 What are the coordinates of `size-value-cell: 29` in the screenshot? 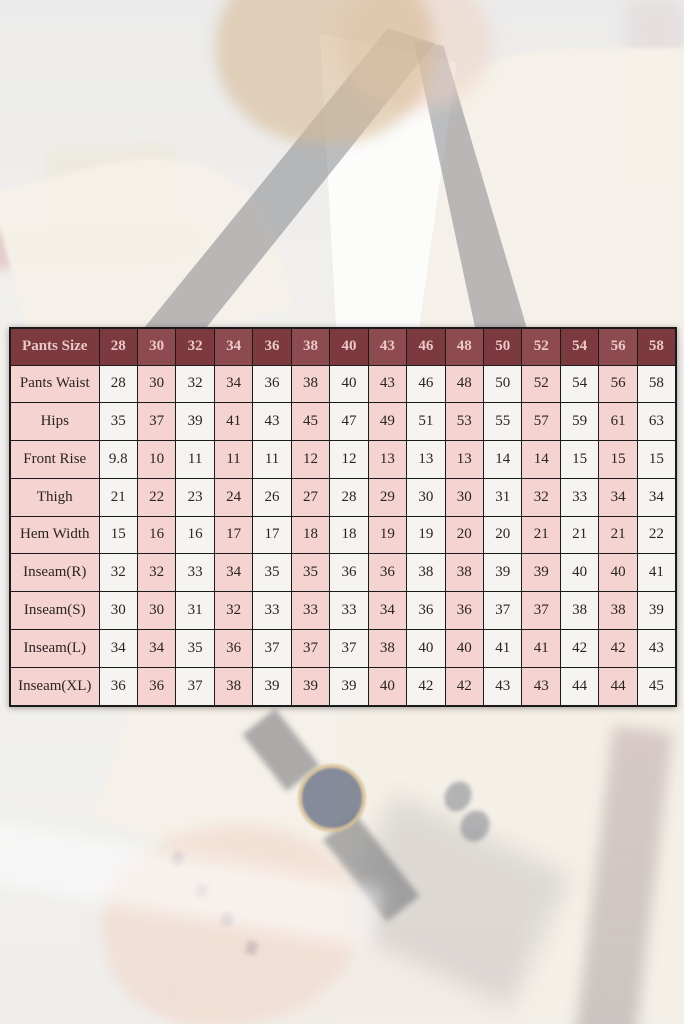 It's located at (387, 497).